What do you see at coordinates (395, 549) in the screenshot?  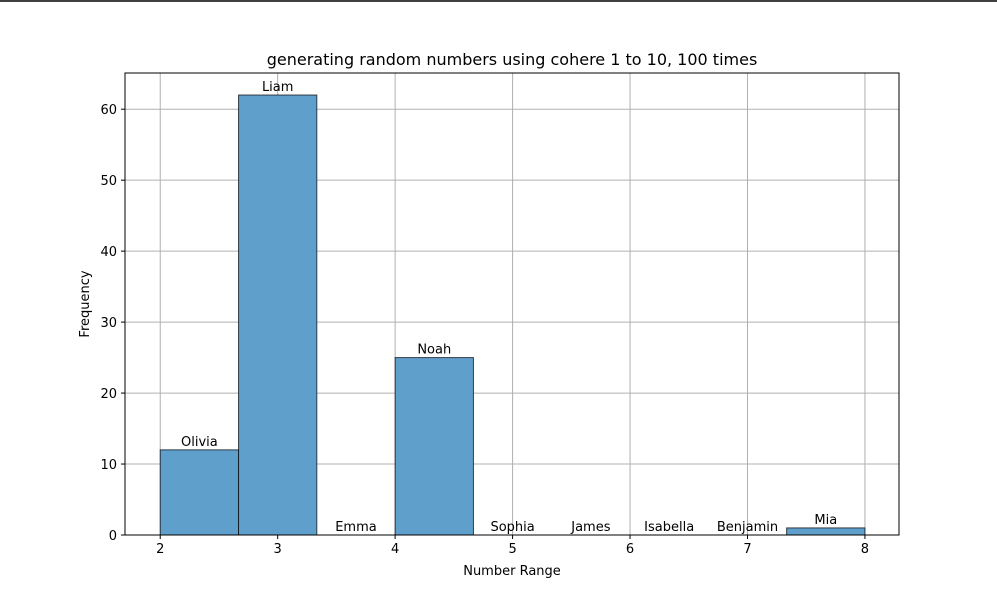 I see `x-tick-label: 4` at bounding box center [395, 549].